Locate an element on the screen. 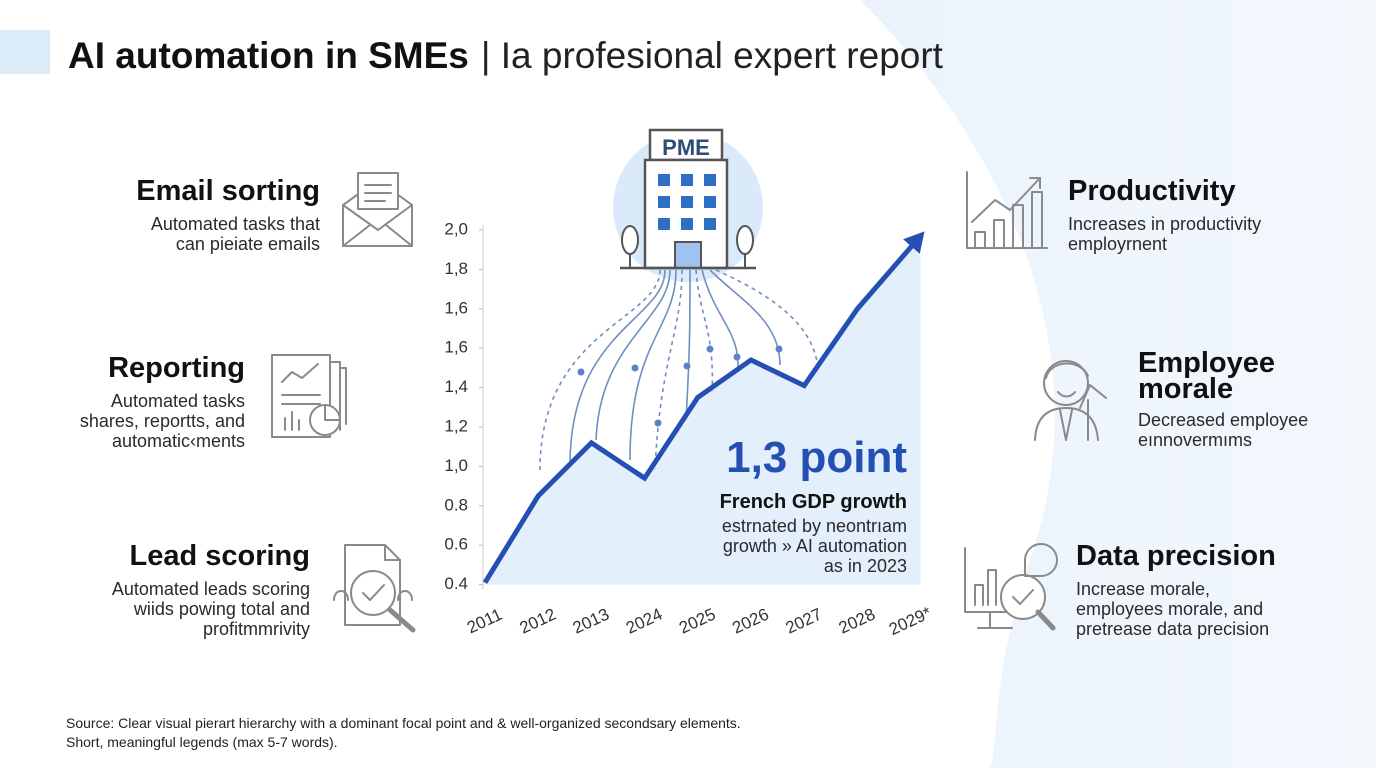 The width and height of the screenshot is (1376, 768). building: PME is located at coordinates (688, 205).